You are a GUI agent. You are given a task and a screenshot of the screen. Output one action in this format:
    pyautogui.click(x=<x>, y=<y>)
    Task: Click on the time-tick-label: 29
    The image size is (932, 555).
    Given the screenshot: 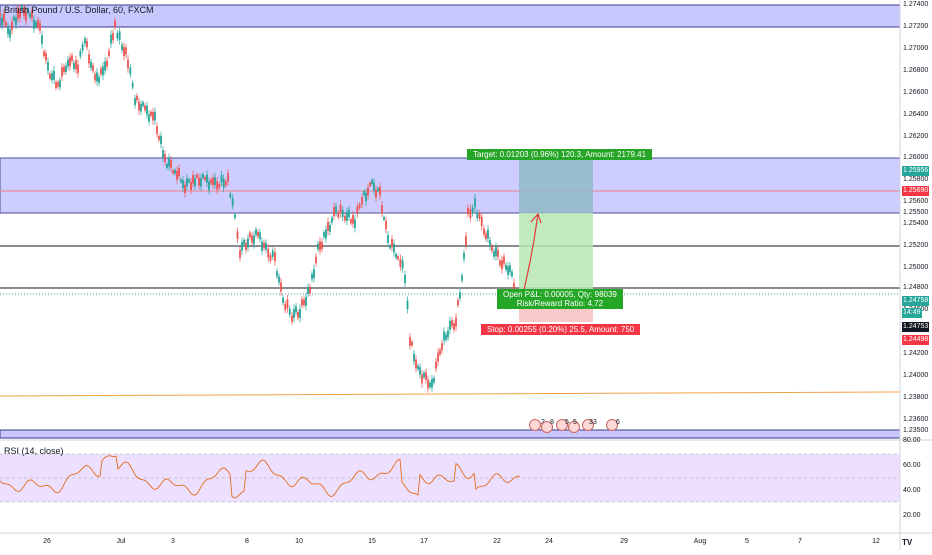 What is the action you would take?
    pyautogui.click(x=624, y=541)
    